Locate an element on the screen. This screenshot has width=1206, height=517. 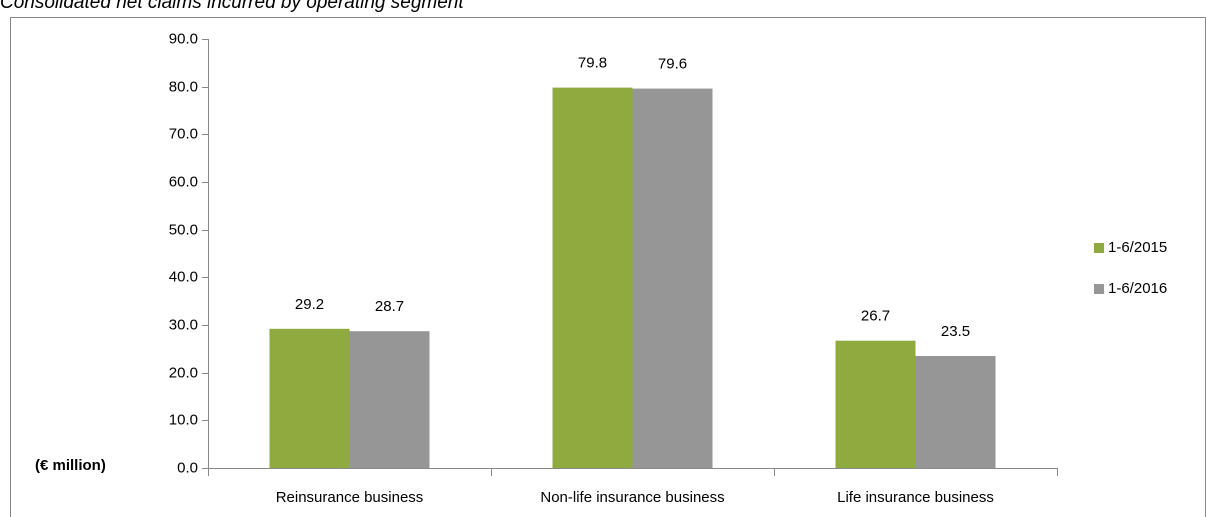
y-axis-label: (€ million) is located at coordinates (70, 465).